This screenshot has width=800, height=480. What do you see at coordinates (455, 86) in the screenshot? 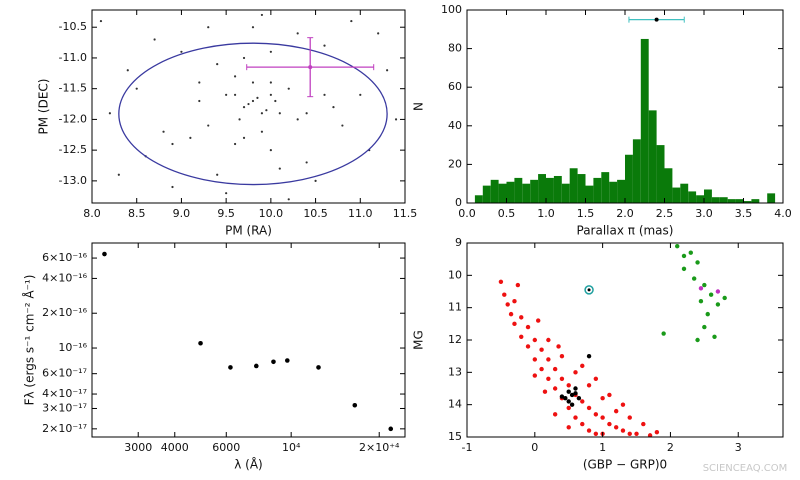
I see `y-tick-label: 60` at bounding box center [455, 86].